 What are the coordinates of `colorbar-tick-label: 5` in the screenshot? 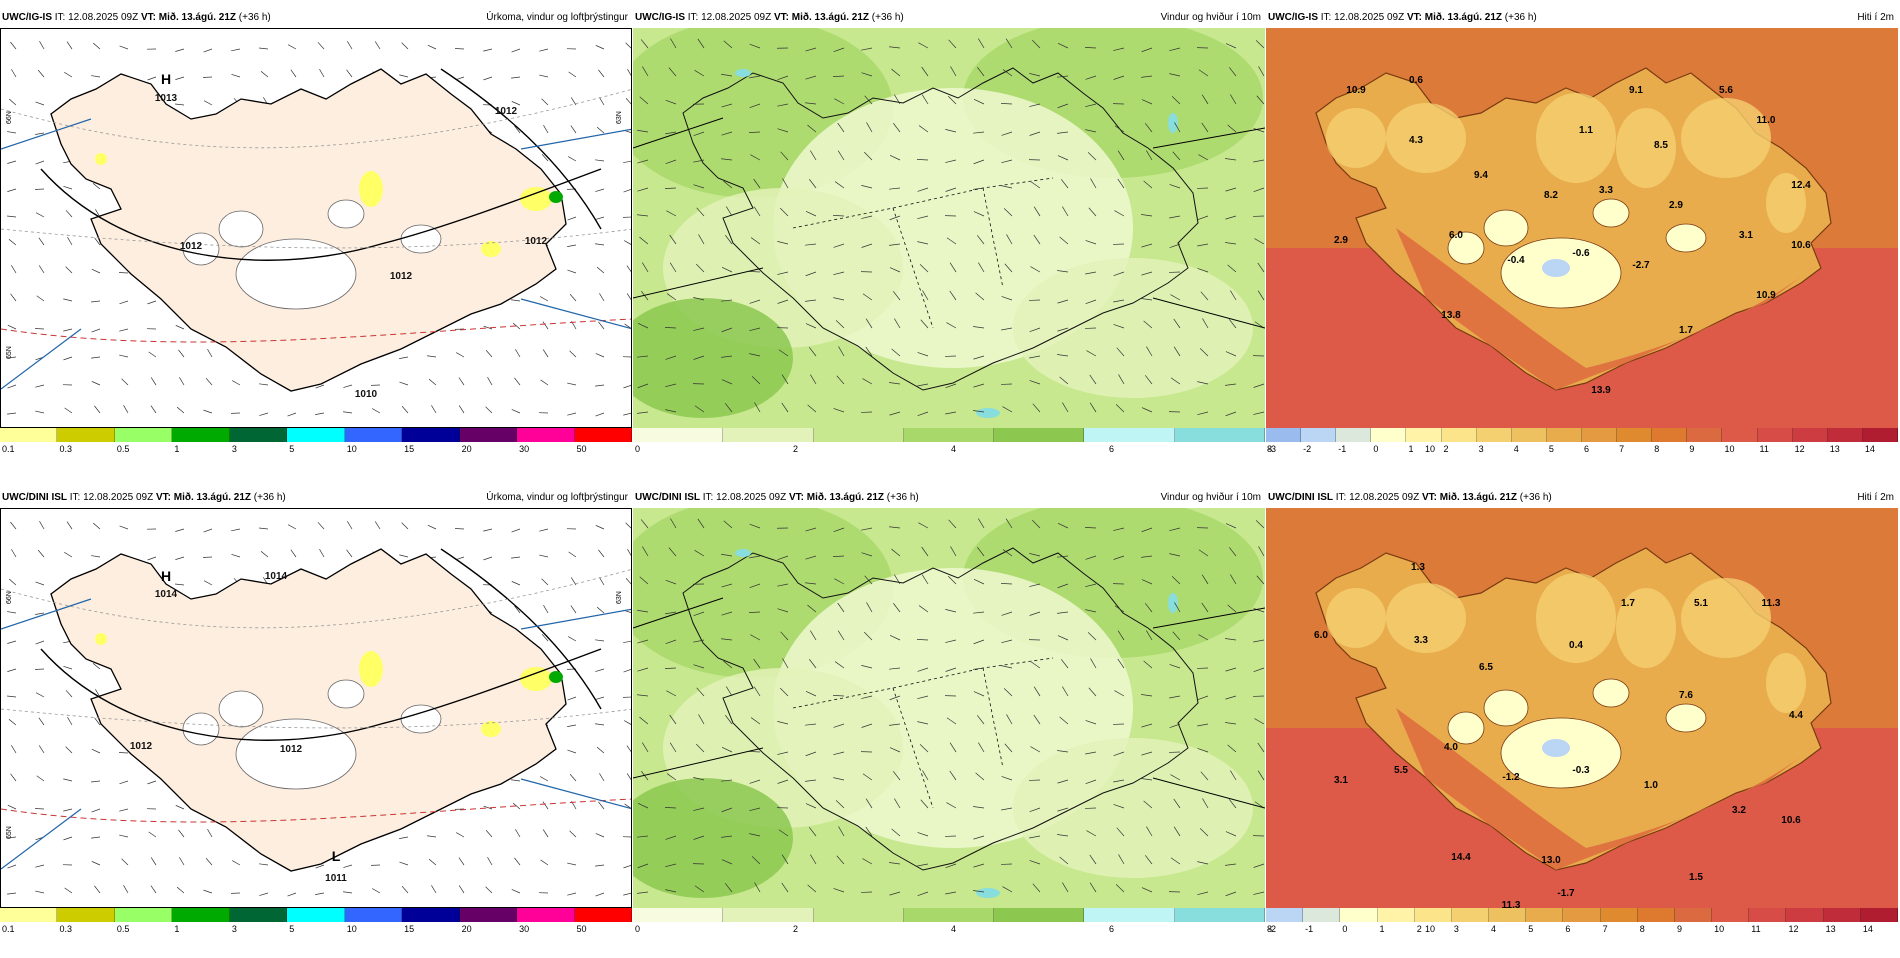 It's located at (291, 449).